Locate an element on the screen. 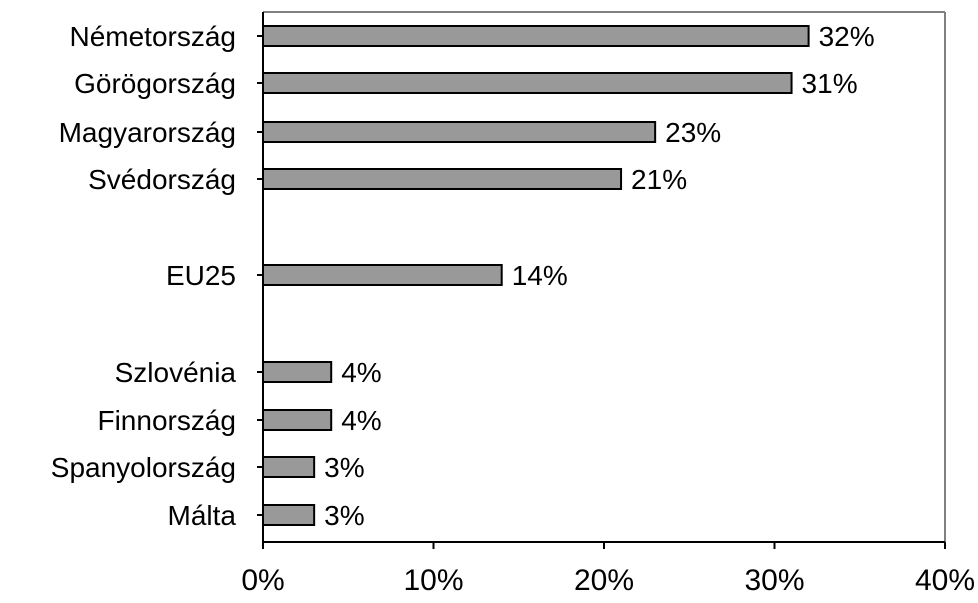 The image size is (978, 603). data-label: 31% is located at coordinates (830, 83).